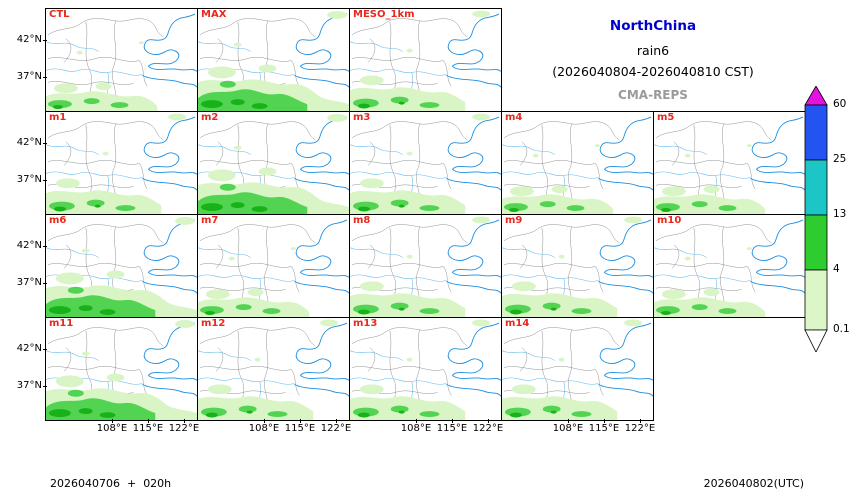 Image resolution: width=860 pixels, height=490 pixels. I want to click on panel-label: m12, so click(213, 323).